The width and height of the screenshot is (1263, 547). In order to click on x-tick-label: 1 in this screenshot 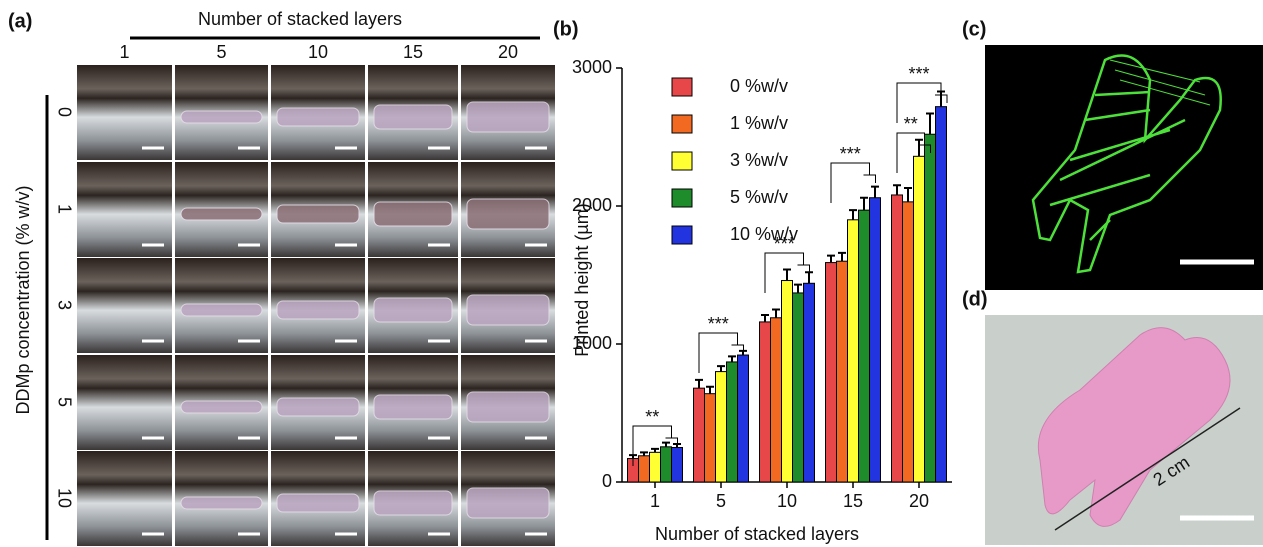, I will do `click(655, 501)`.